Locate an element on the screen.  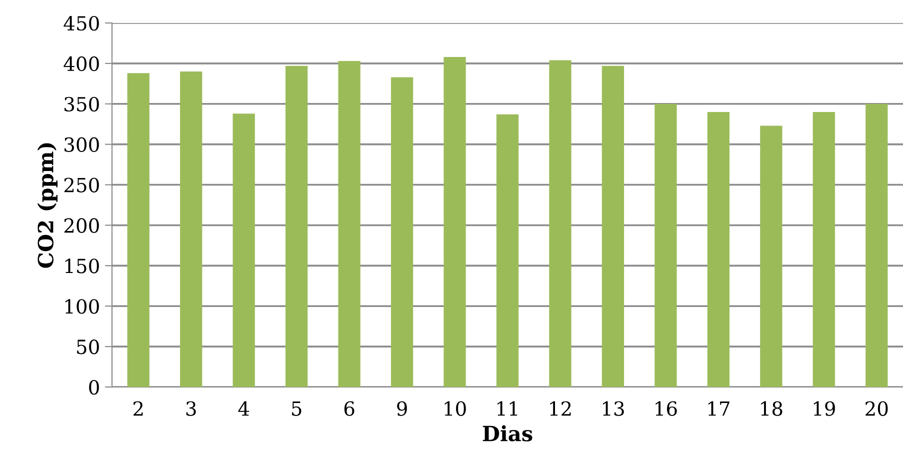
x-tick-label: 20 is located at coordinates (877, 408).